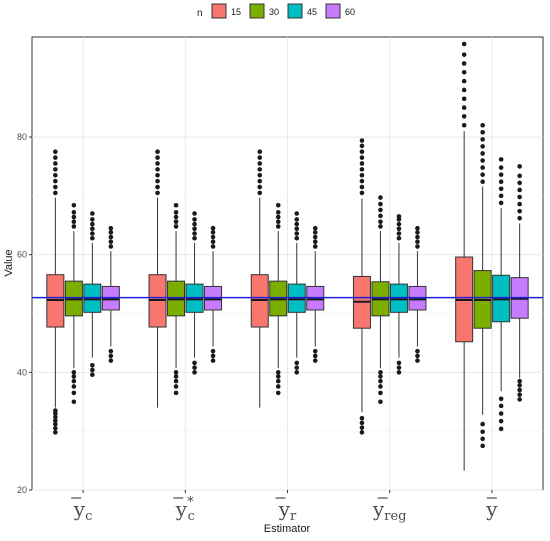  What do you see at coordinates (88, 516) in the screenshot?
I see `x-tick-label-subscript: c` at bounding box center [88, 516].